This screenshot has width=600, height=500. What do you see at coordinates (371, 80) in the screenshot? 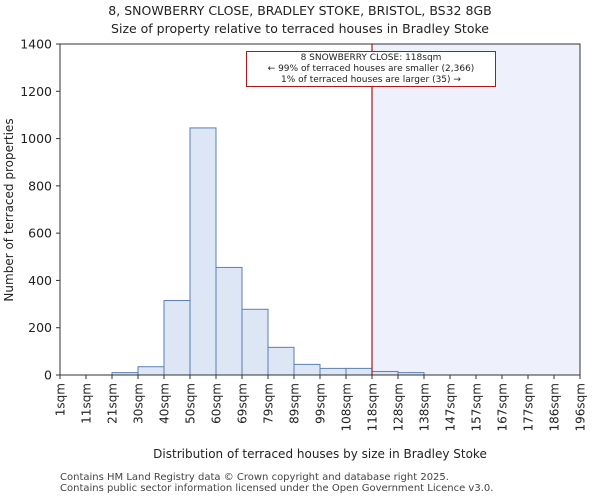
I see `annotation-line-3: 1% of terraced houses are larger (35) →` at bounding box center [371, 80].